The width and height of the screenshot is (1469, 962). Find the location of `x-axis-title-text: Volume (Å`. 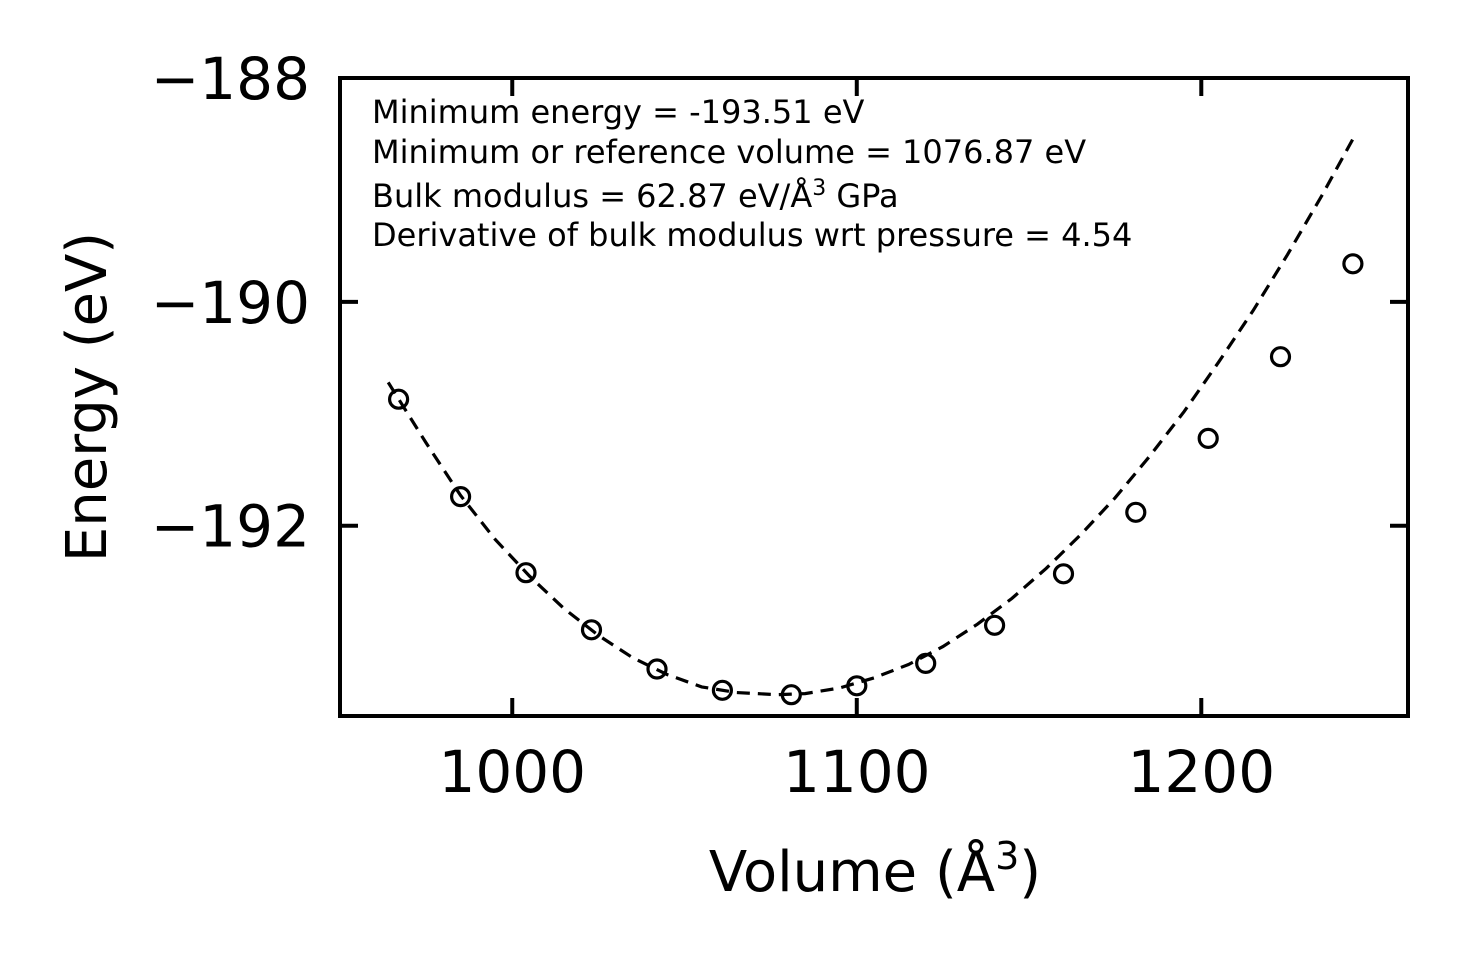

x-axis-title-text: Volume (Å is located at coordinates (852, 872).